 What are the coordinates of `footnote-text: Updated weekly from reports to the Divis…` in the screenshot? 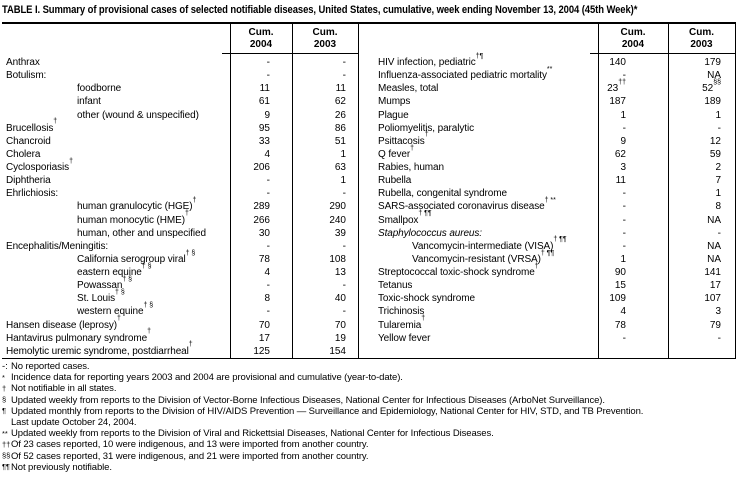 It's located at (252, 434).